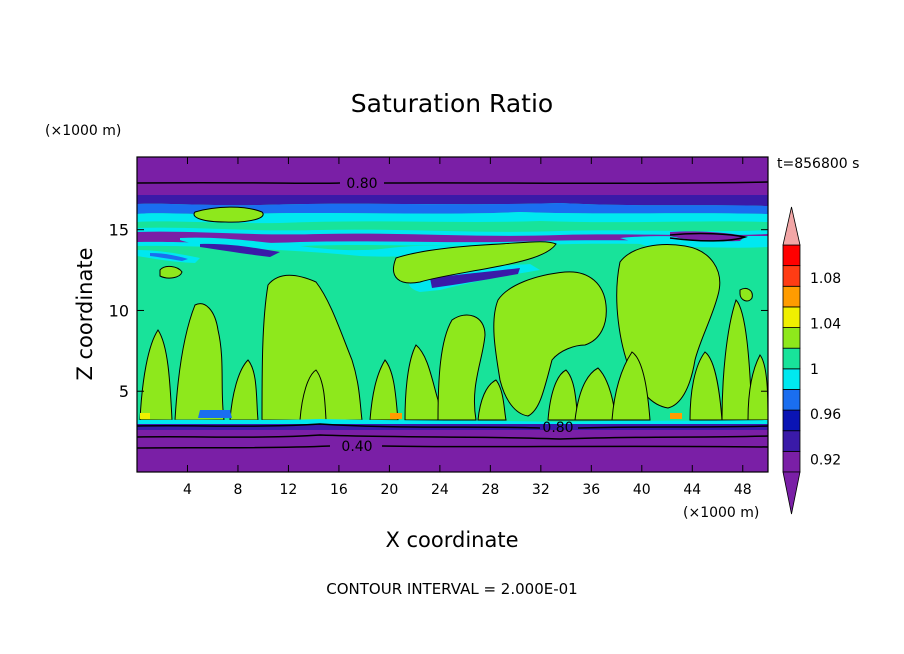  Describe the element at coordinates (187, 490) in the screenshot. I see `x-tick-label: 4` at that location.